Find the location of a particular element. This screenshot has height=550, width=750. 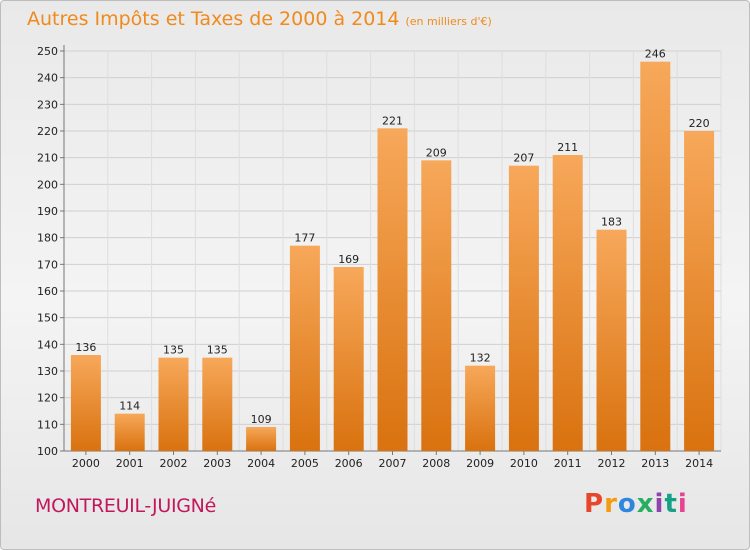

x-tick-label: 2013 is located at coordinates (655, 463).